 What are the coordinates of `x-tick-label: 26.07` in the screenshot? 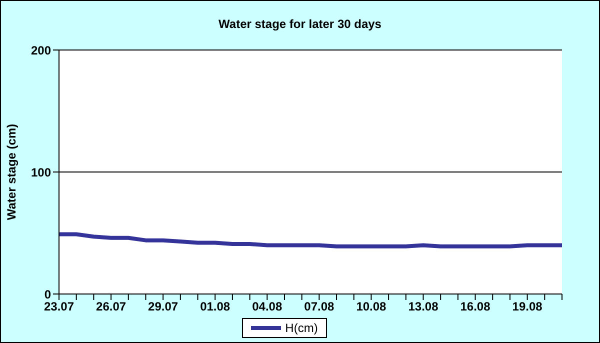 It's located at (111, 307).